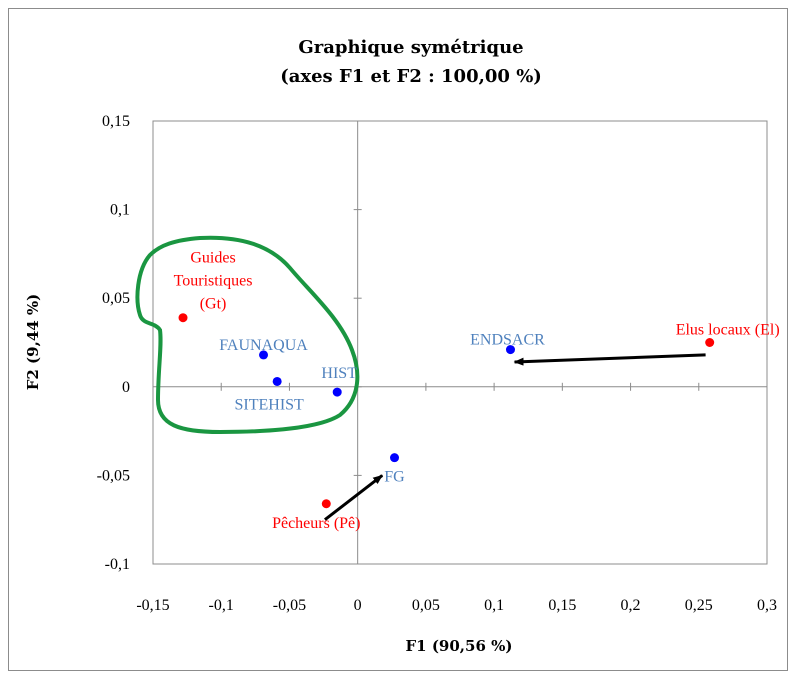 This screenshot has height=679, width=796. I want to click on y-tick-label: -0,05, so click(113, 475).